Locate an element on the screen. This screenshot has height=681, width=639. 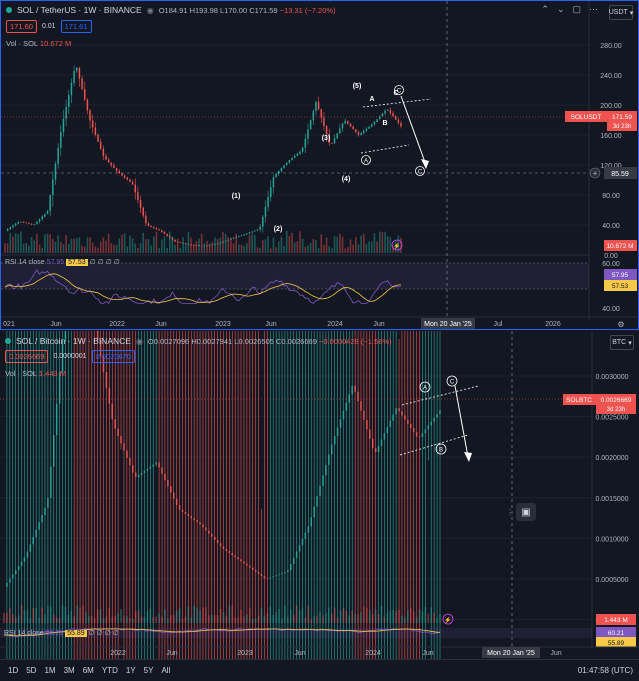
timeframe-5d: 5D is located at coordinates (31, 670).